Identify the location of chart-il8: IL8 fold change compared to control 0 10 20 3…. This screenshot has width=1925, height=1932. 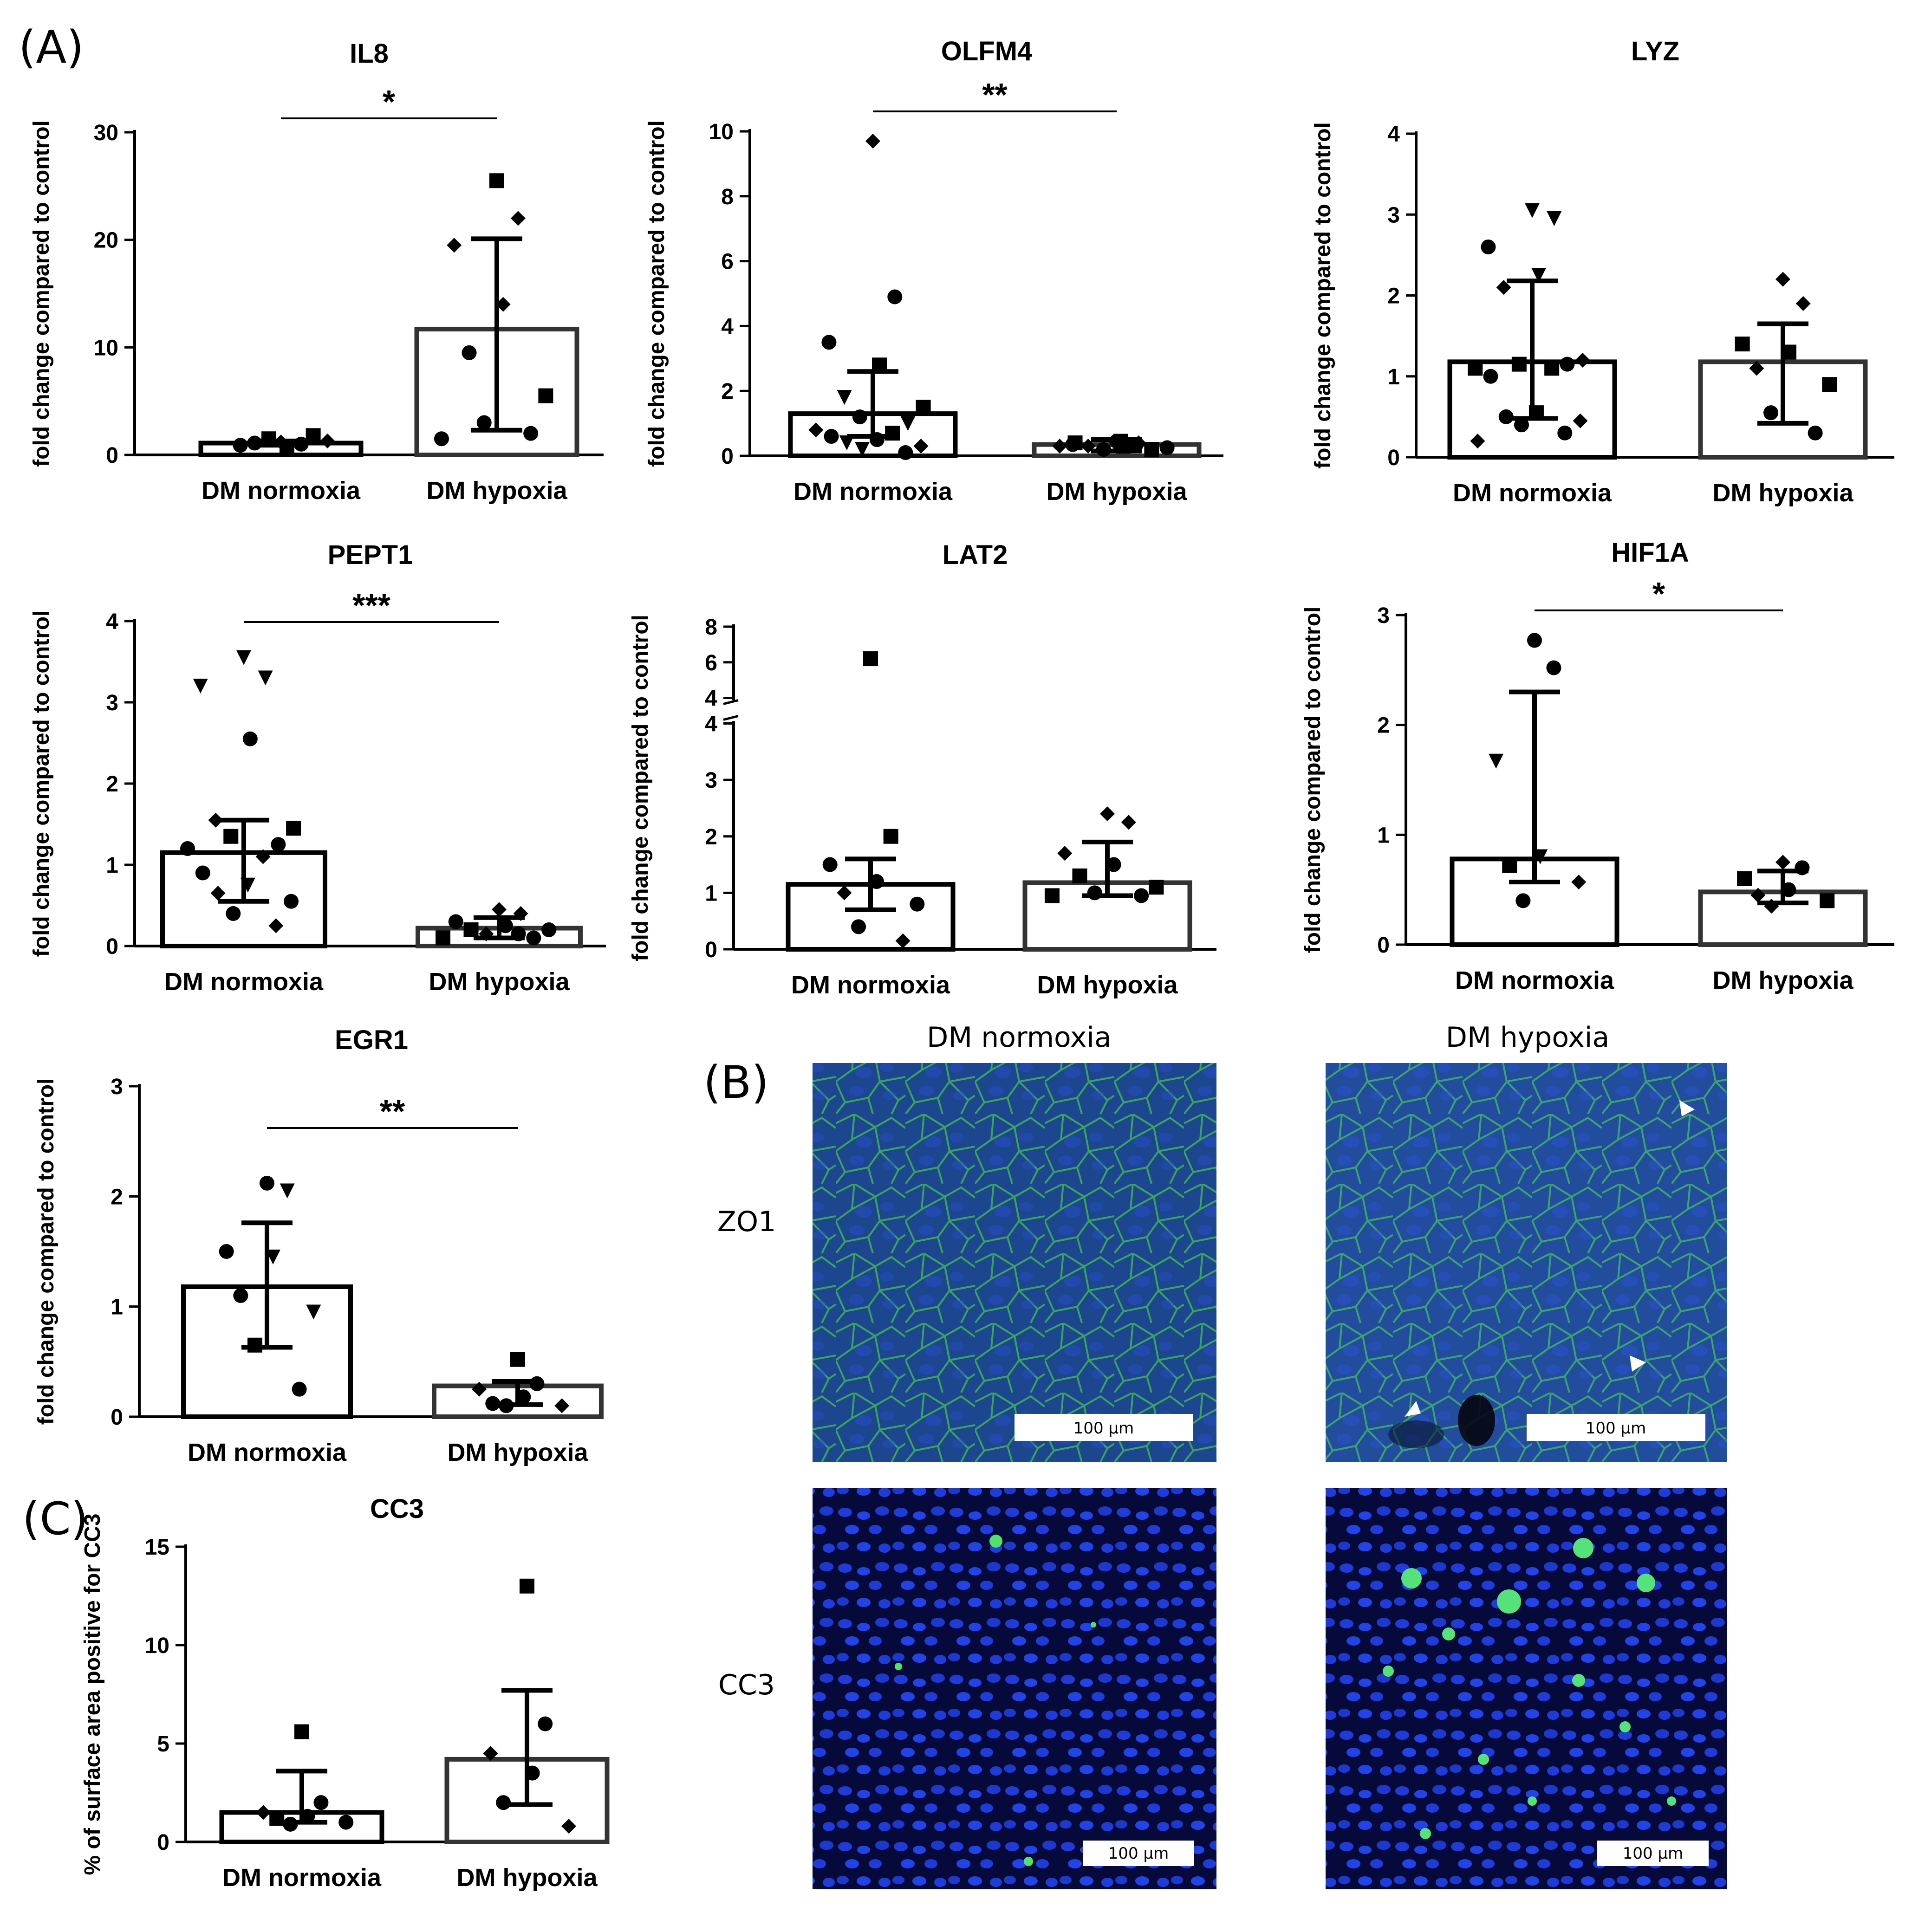
(316, 272).